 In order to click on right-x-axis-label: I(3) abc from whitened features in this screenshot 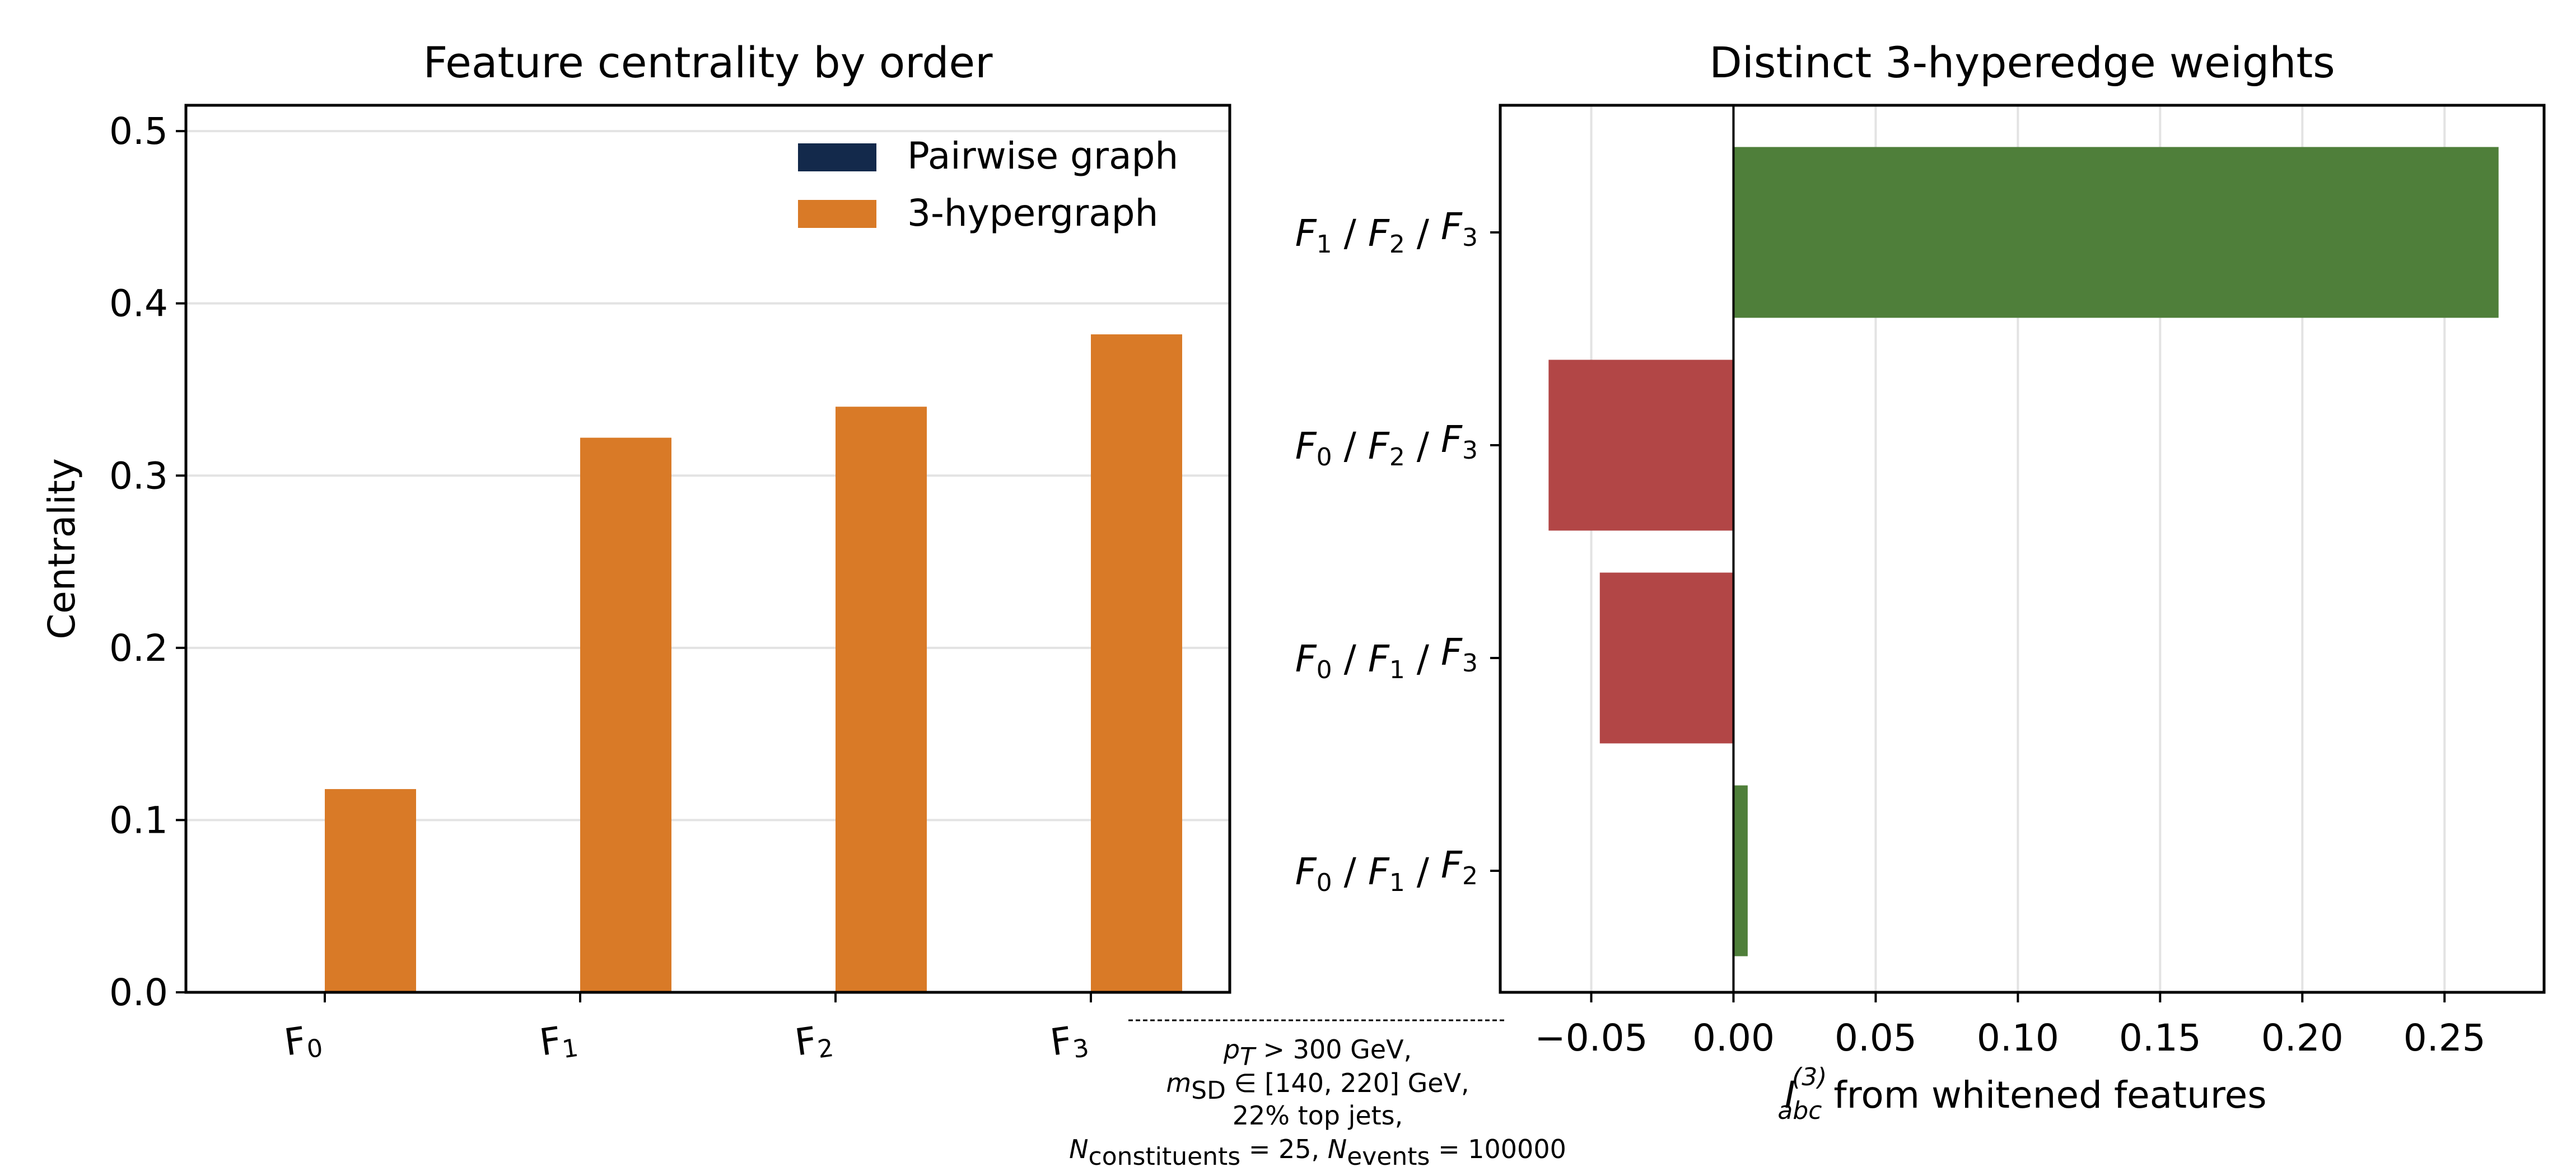, I will do `click(2022, 1094)`.